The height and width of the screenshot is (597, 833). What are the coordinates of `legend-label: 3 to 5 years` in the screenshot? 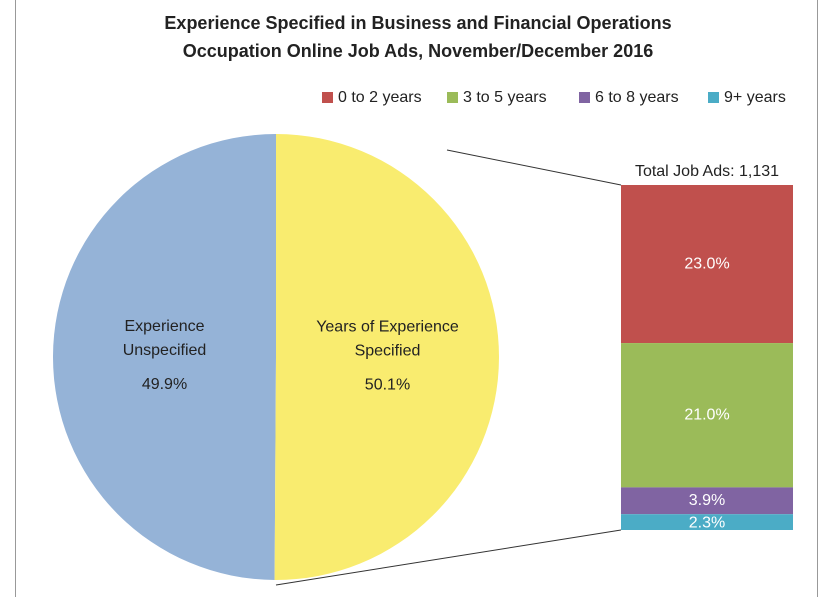 It's located at (505, 97).